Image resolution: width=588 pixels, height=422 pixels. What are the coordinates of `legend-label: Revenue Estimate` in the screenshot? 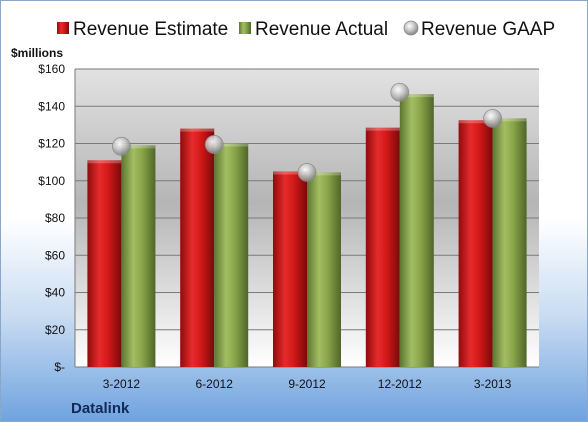 It's located at (150, 29).